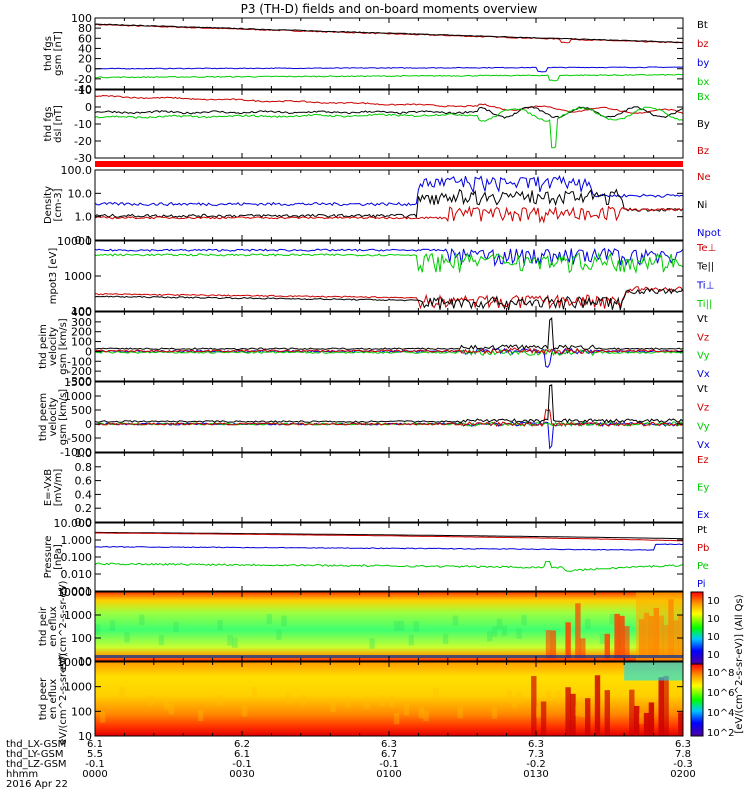  I want to click on y-axis-label-line: gsm [nT], so click(58, 53).